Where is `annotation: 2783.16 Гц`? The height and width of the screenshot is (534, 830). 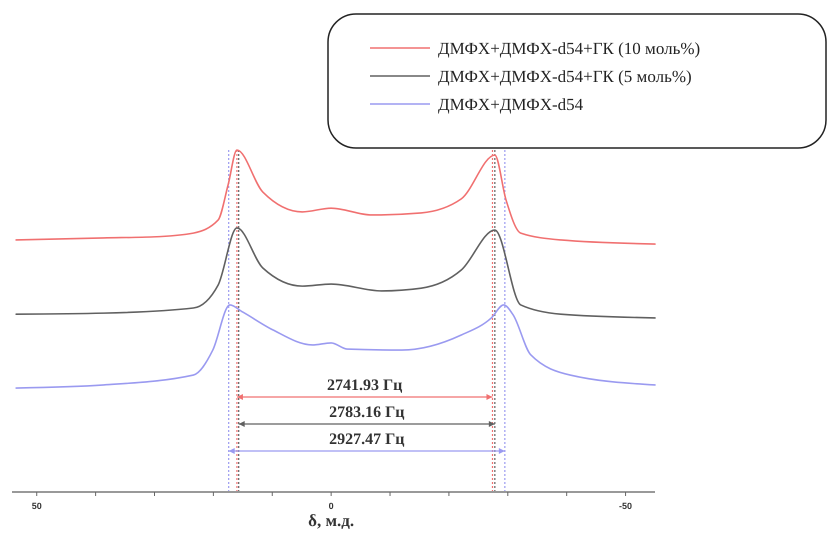
annotation: 2783.16 Гц is located at coordinates (366, 412).